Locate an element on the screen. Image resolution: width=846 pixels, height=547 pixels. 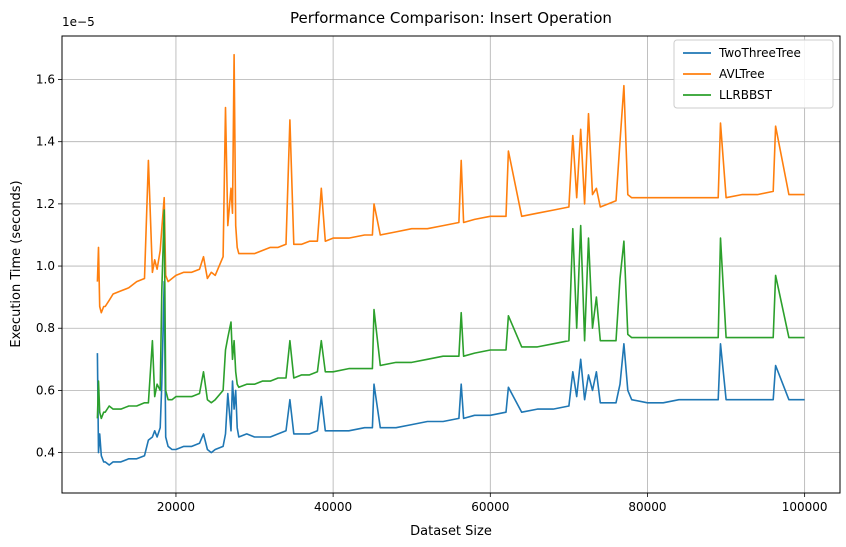
y-tick-label: 1.4 is located at coordinates (45, 142).